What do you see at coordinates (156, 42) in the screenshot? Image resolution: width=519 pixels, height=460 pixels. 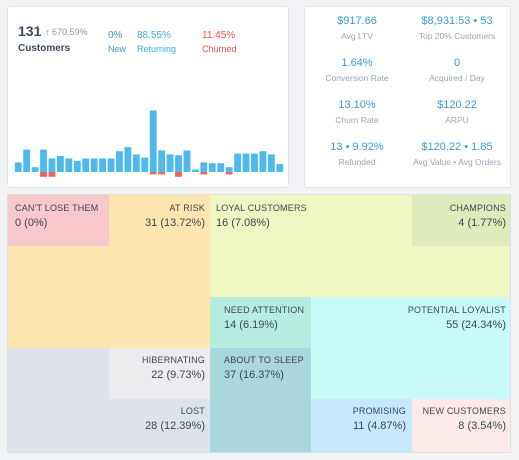 I see `returning-stat: 88.55% Returning` at bounding box center [156, 42].